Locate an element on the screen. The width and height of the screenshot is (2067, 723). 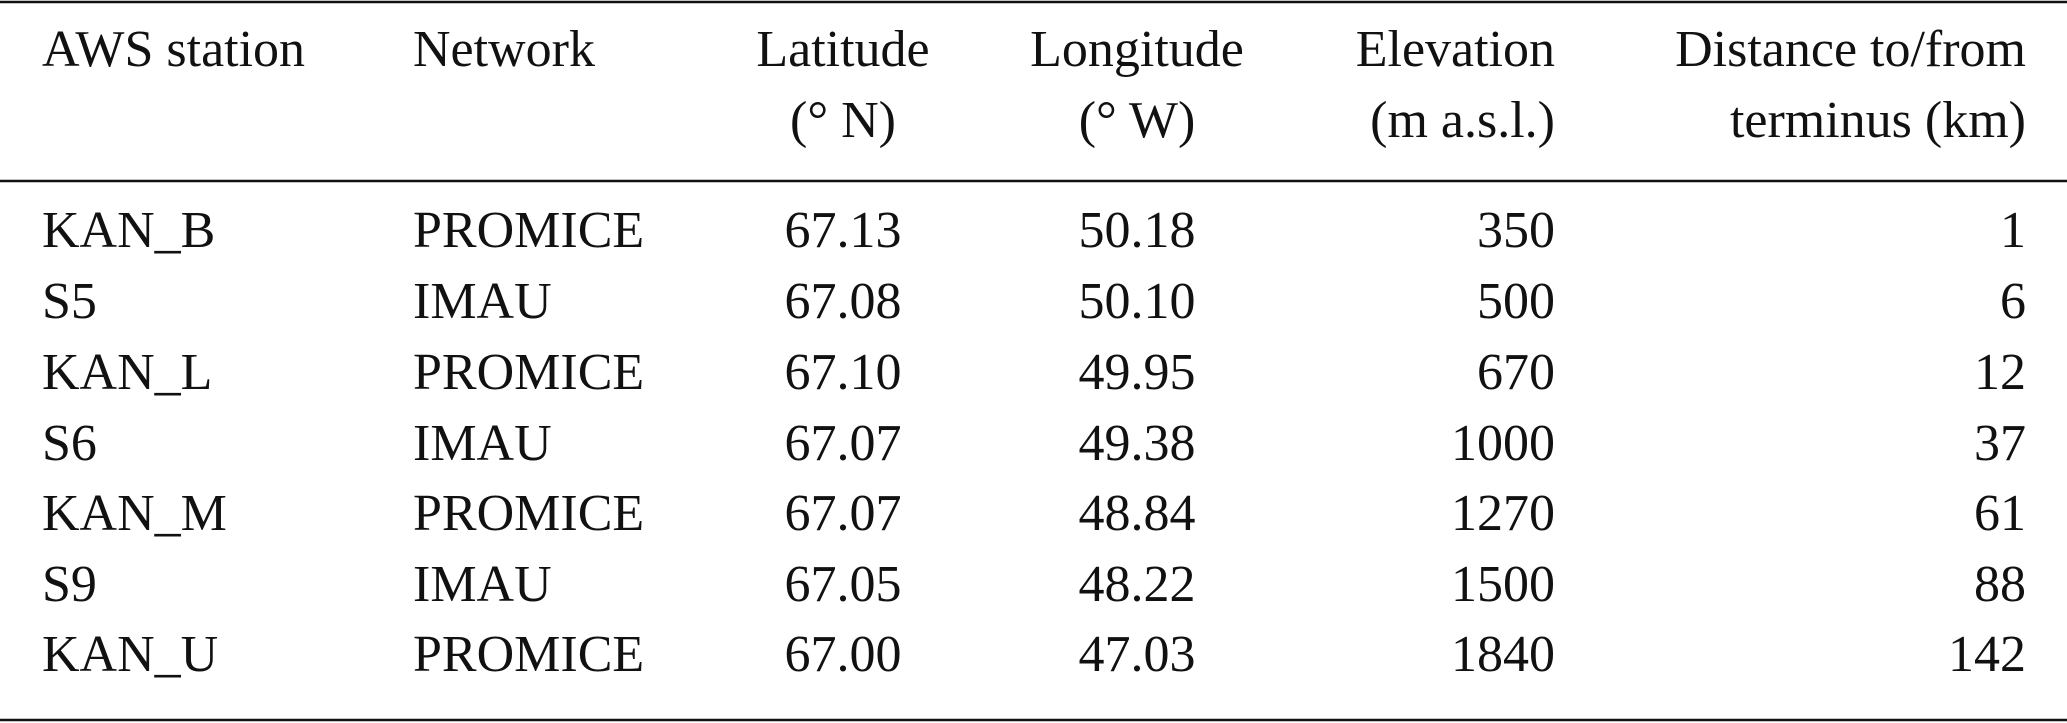
table-cell: 88 is located at coordinates (2000, 584).